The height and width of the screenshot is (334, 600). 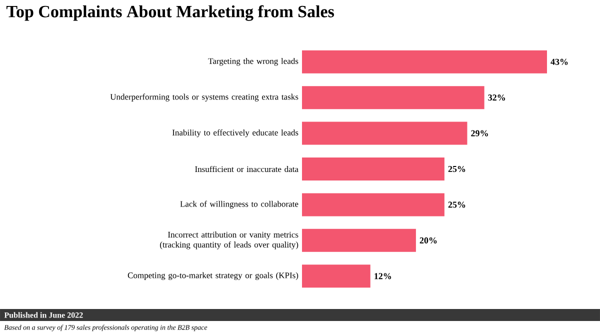 I want to click on y-tick-label: Targeting the wrong leads, so click(x=253, y=62).